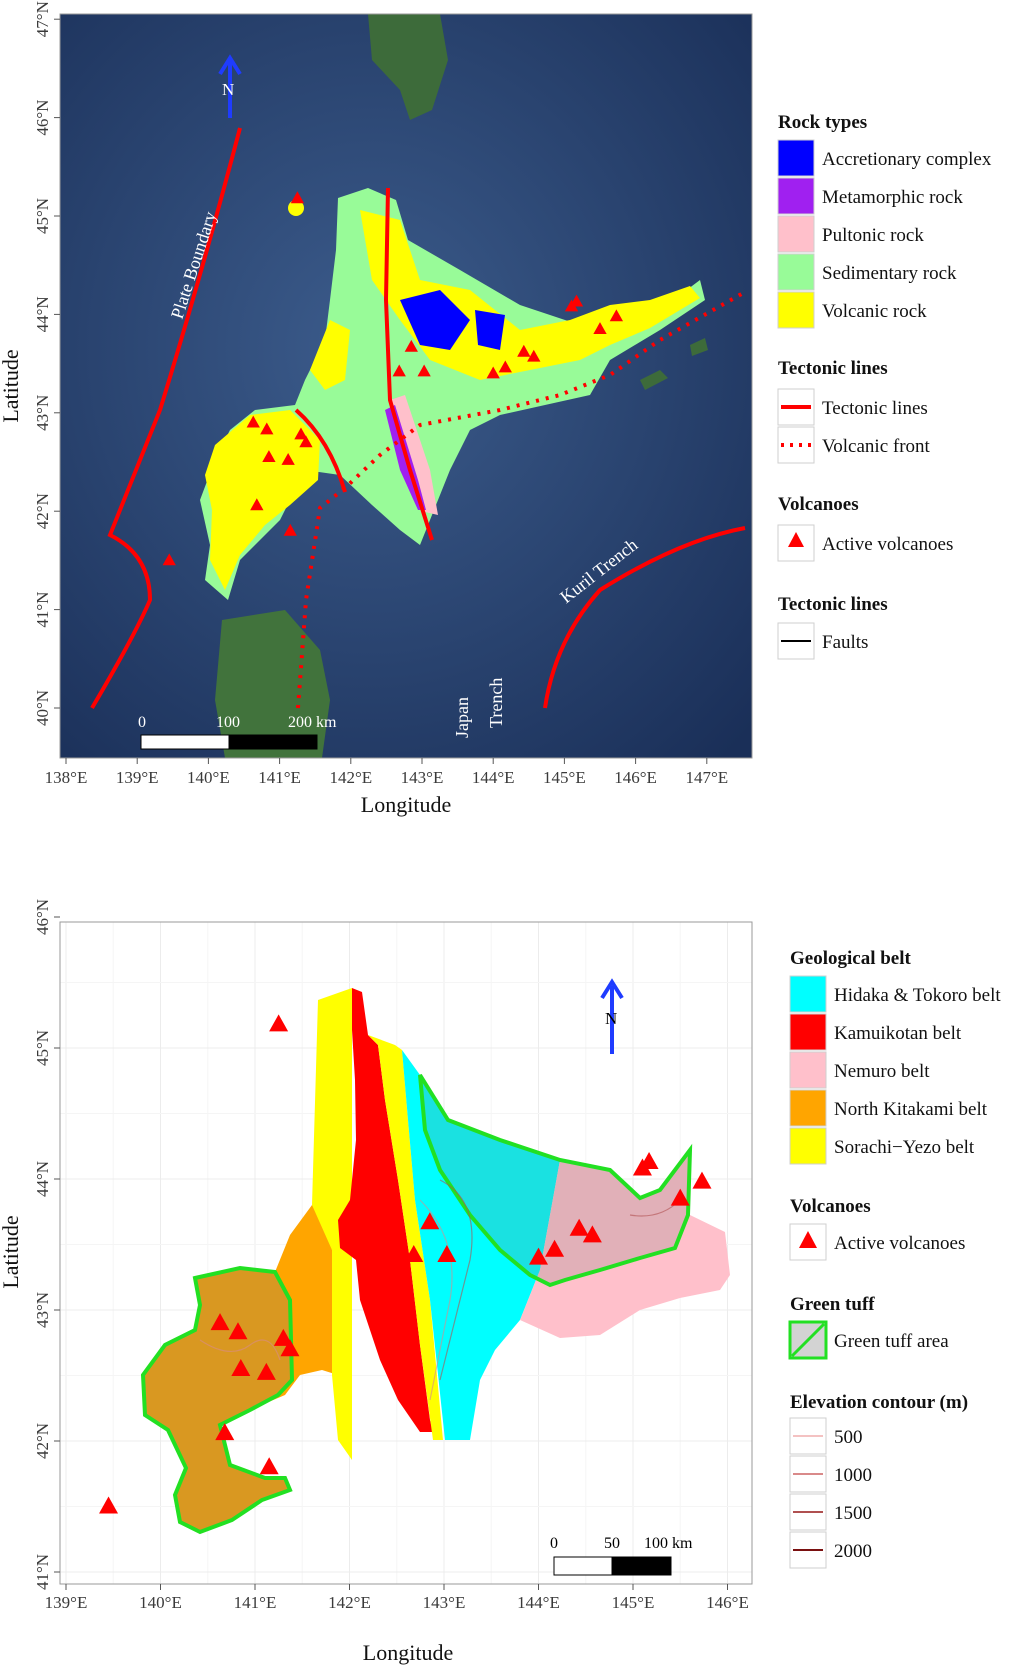  I want to click on map1-y-tick-label: 42°N, so click(42, 511).